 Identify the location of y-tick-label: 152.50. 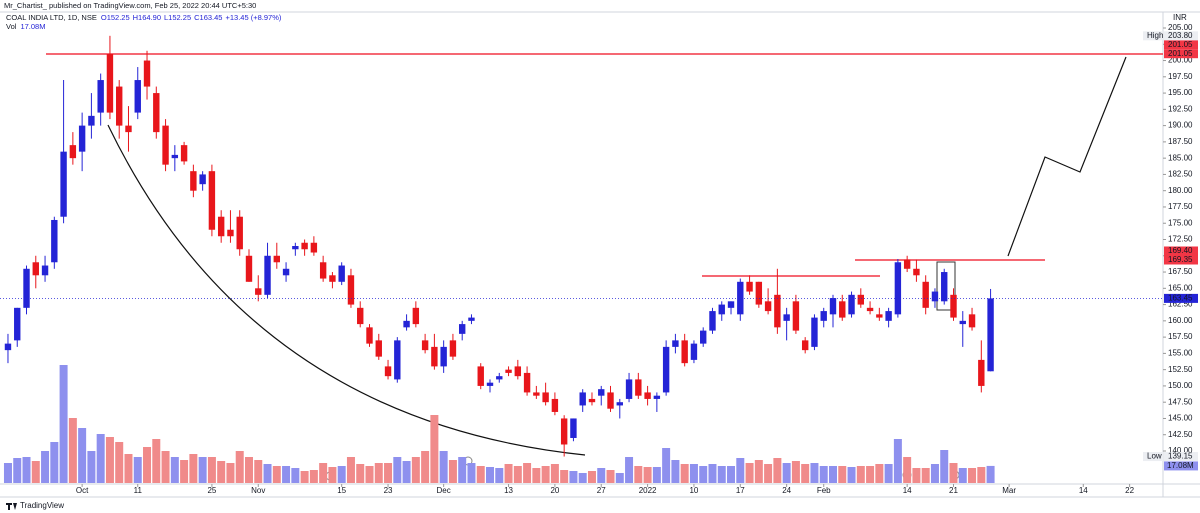
(1180, 369).